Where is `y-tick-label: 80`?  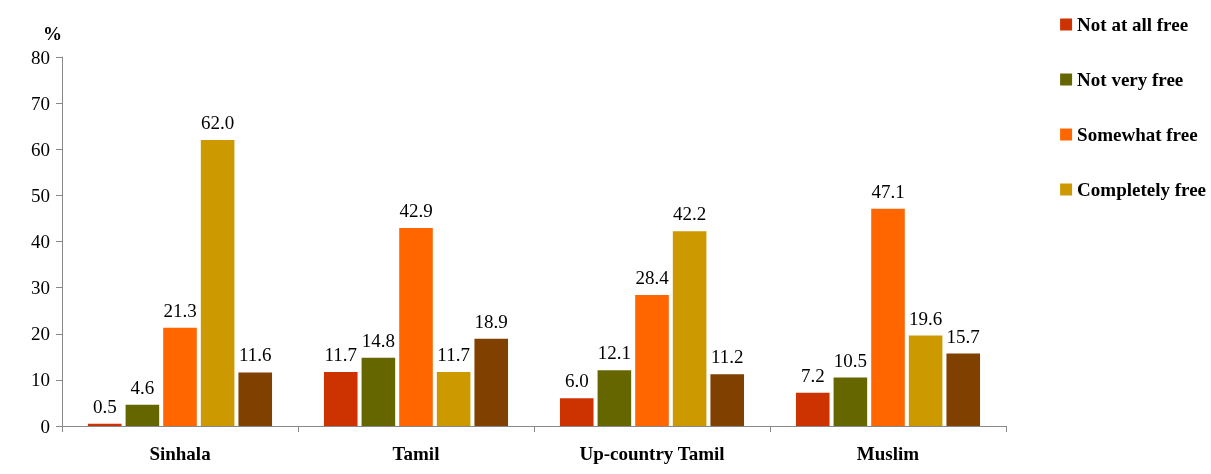 y-tick-label: 80 is located at coordinates (40, 57).